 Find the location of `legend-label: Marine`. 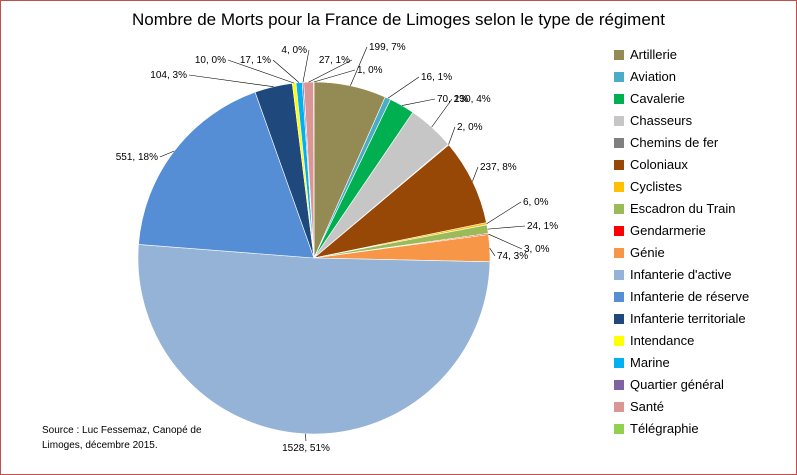

legend-label: Marine is located at coordinates (650, 362).